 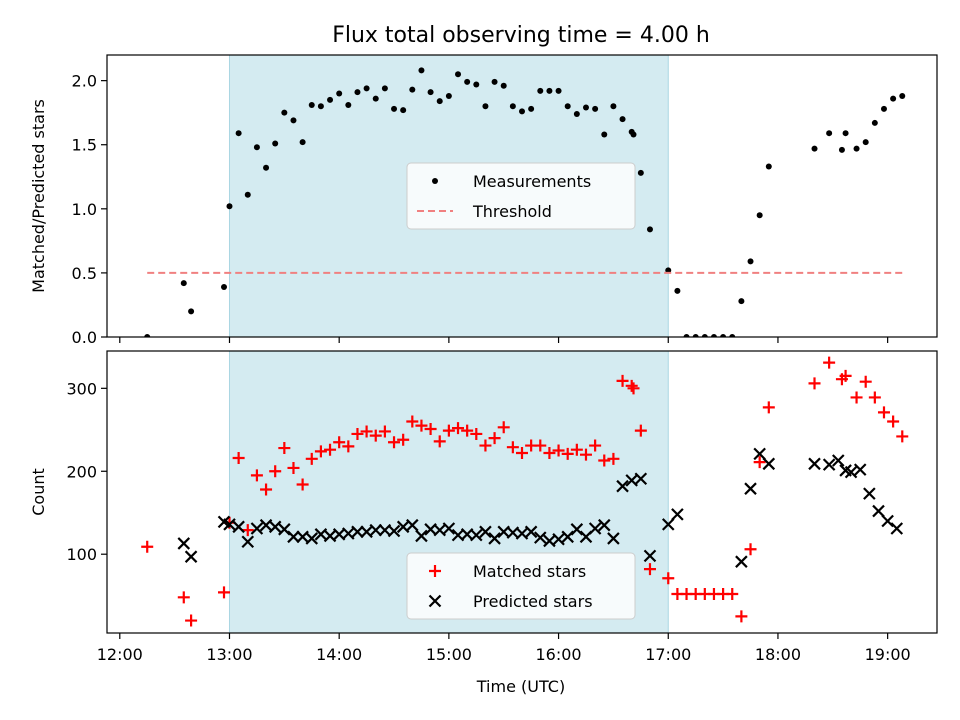 What do you see at coordinates (339, 654) in the screenshot?
I see `x-tick-label: 14:00` at bounding box center [339, 654].